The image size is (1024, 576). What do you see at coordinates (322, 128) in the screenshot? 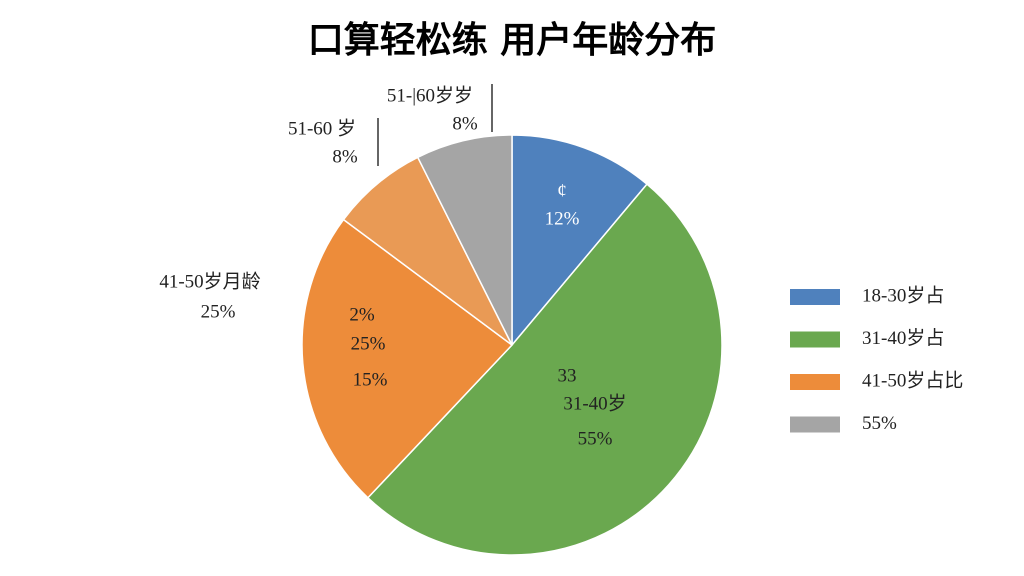
I see `category-label: 51-60 岁` at bounding box center [322, 128].